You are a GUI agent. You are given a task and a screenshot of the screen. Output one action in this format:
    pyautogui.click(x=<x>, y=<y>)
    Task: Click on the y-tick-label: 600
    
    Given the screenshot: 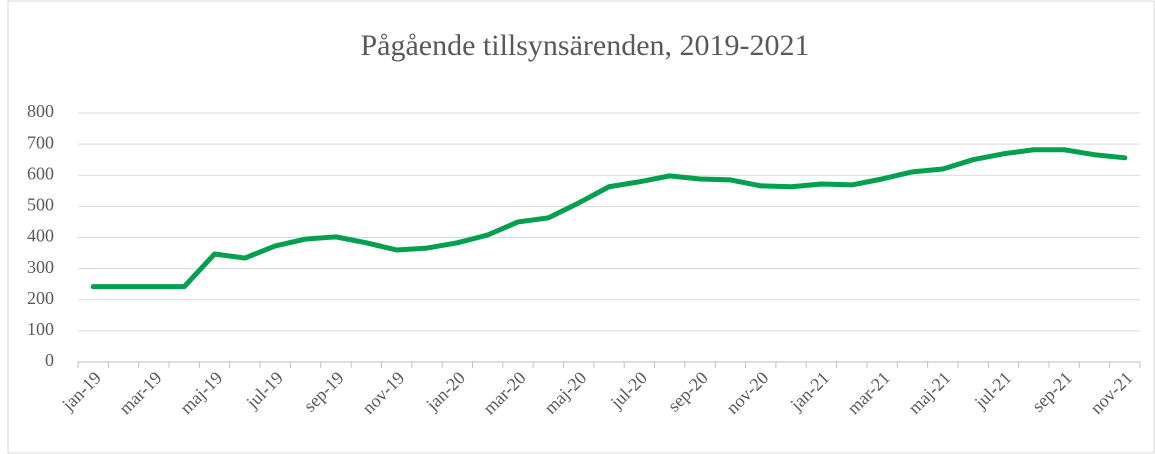 What is the action you would take?
    pyautogui.click(x=40, y=173)
    